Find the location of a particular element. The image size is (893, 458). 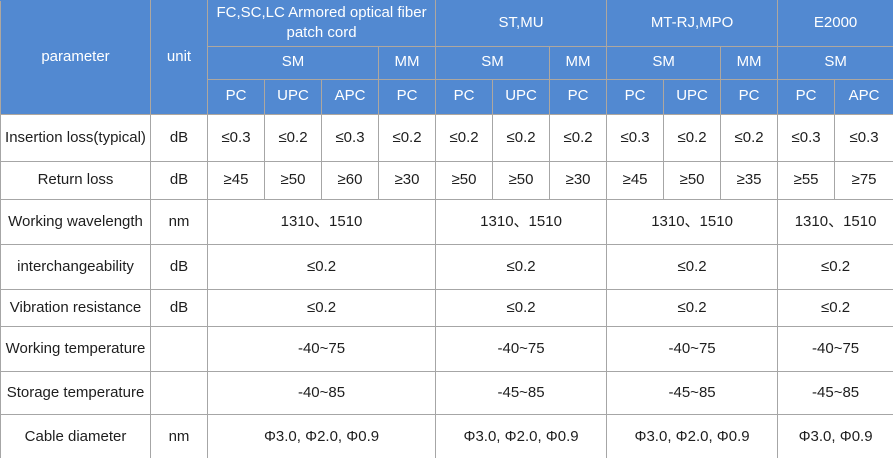

group-header-mtrj-mpo: MT-RJ,MPO is located at coordinates (692, 23).